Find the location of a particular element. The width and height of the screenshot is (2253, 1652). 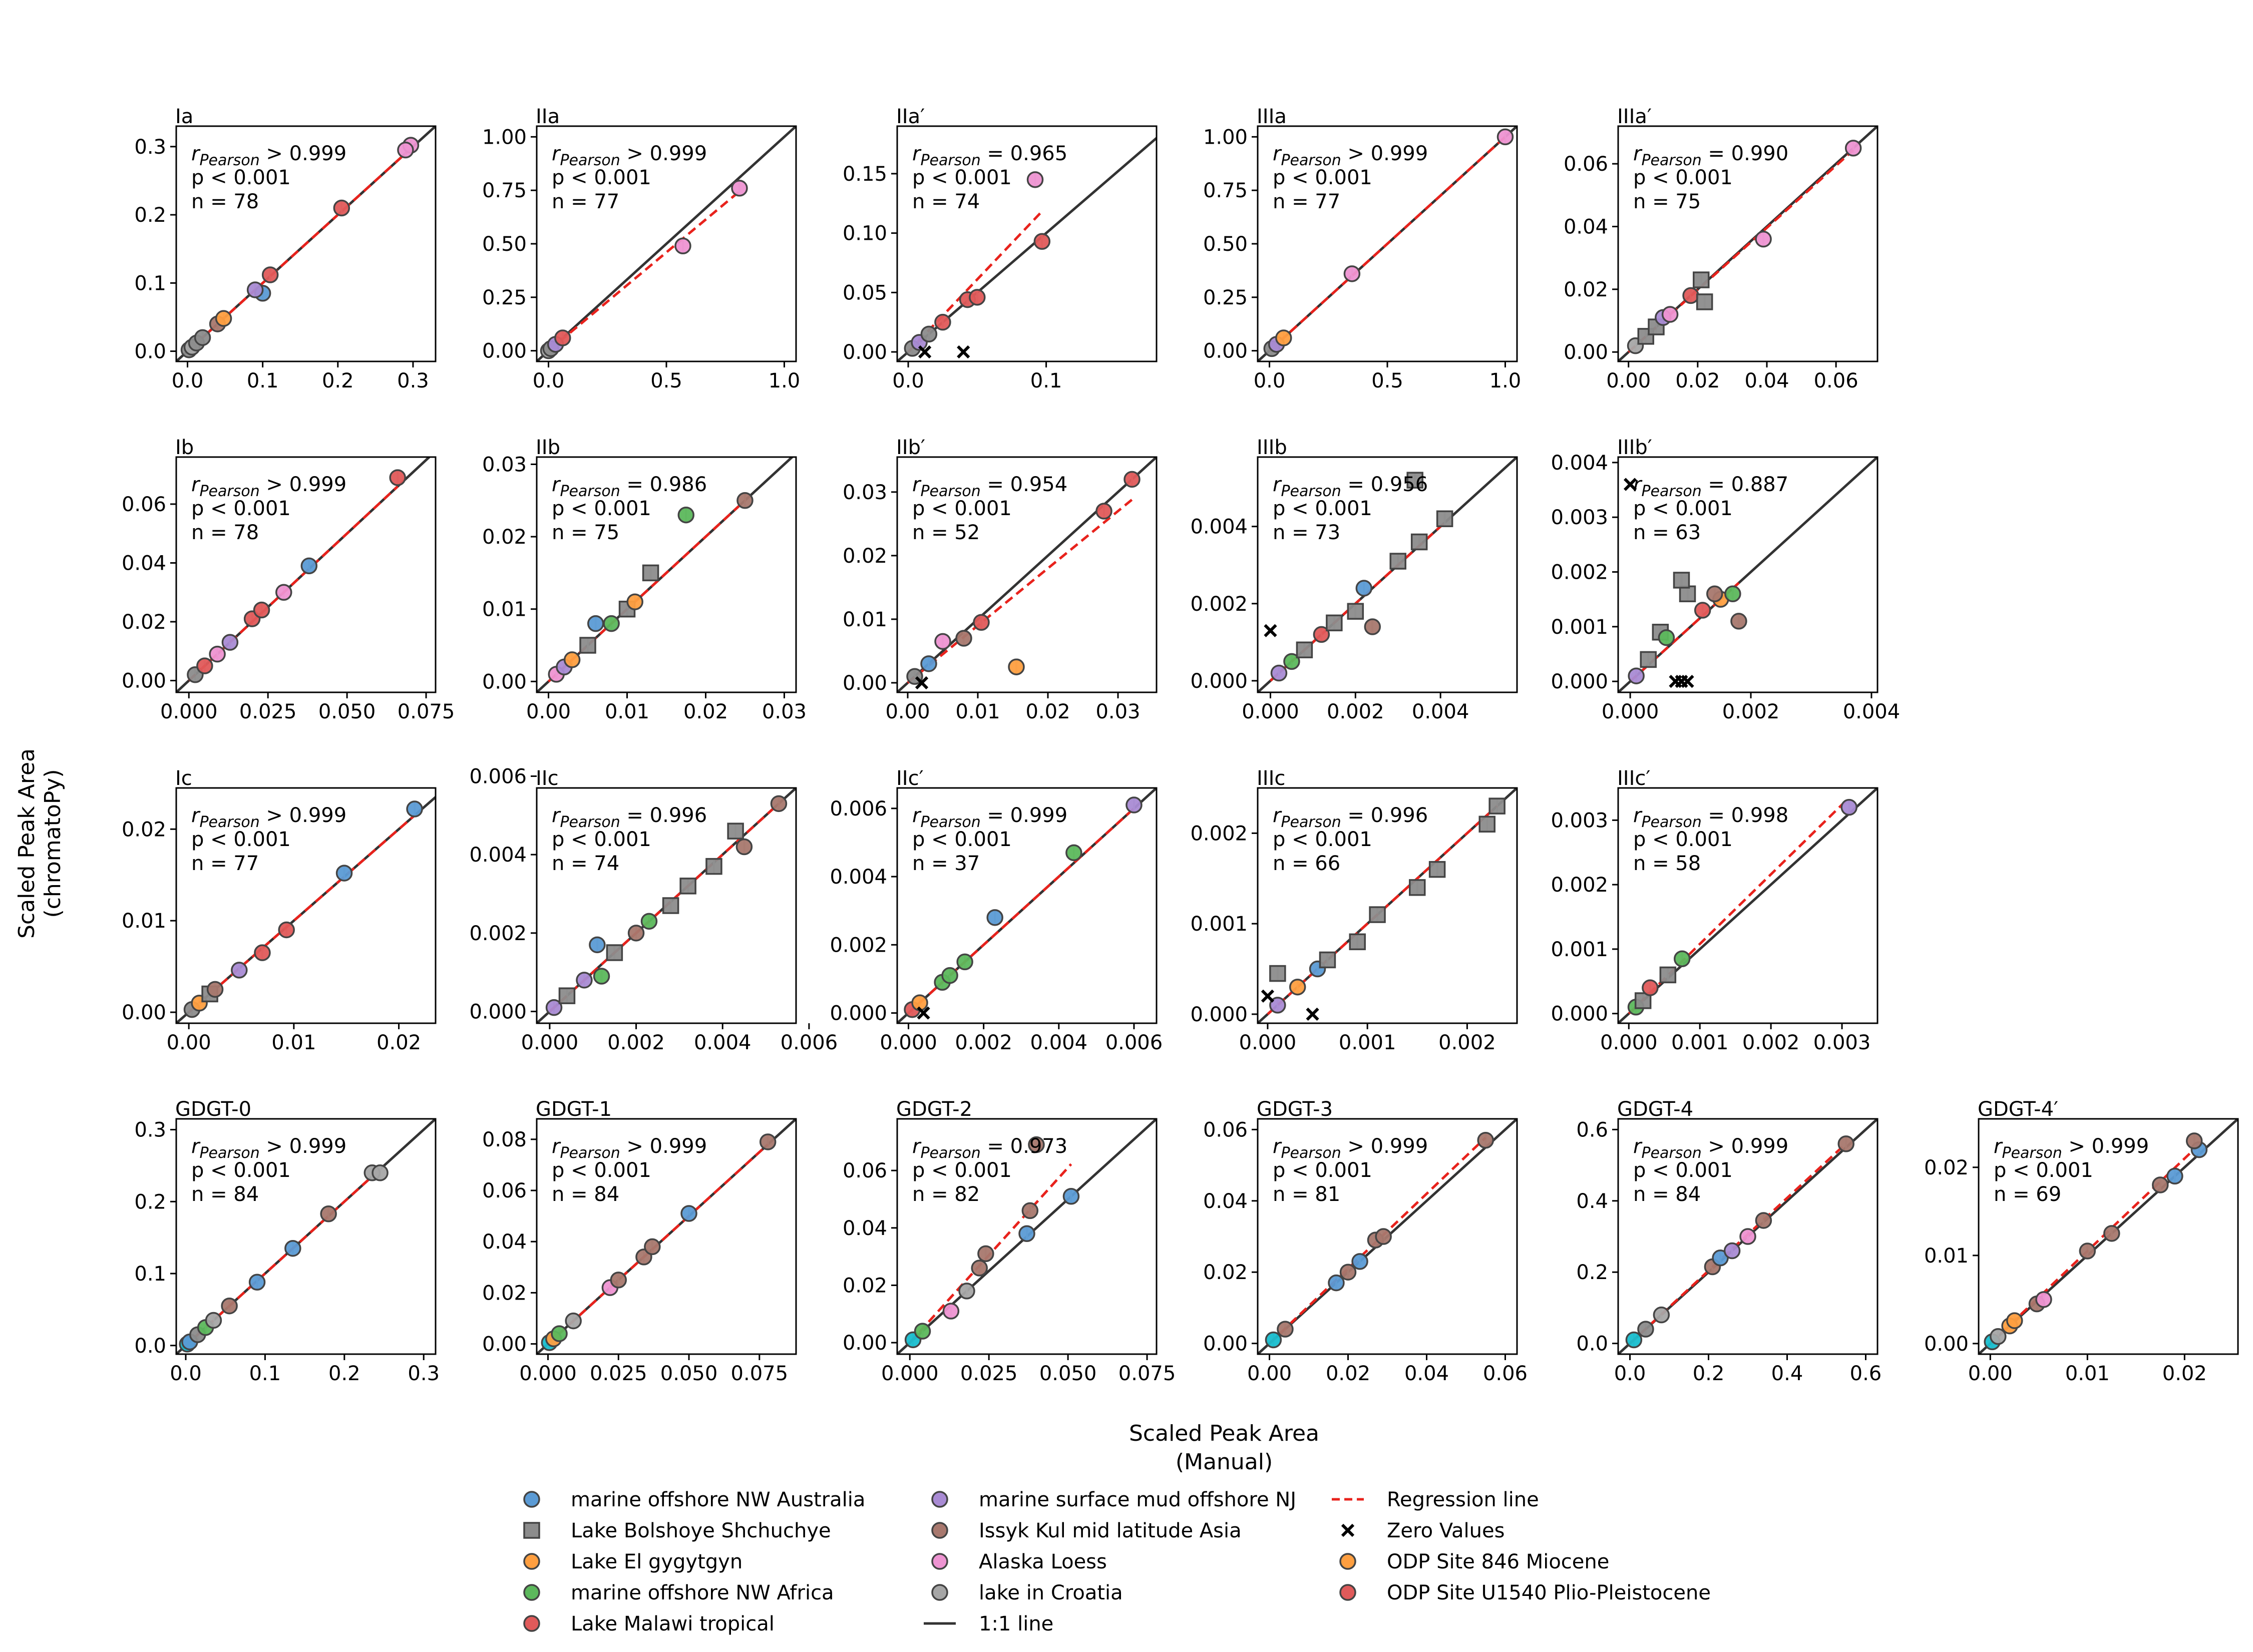

y-tick-label: 0.1 is located at coordinates (150, 283).